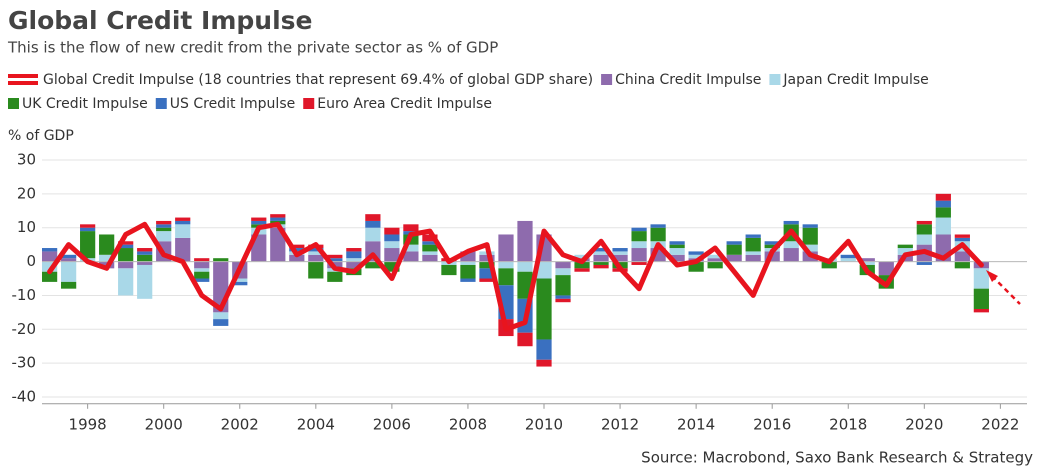 The image size is (1041, 474). Describe the element at coordinates (468, 424) in the screenshot. I see `x-tick-label: 2008` at that location.